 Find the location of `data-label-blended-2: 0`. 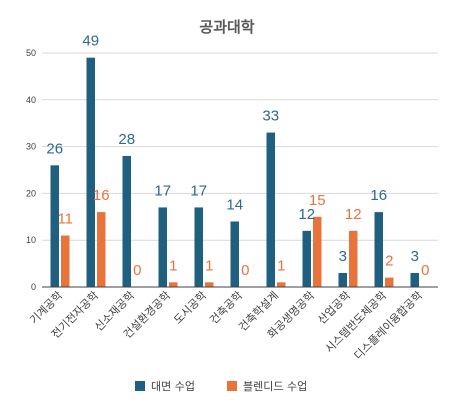

data-label-blended-2: 0 is located at coordinates (137, 270).